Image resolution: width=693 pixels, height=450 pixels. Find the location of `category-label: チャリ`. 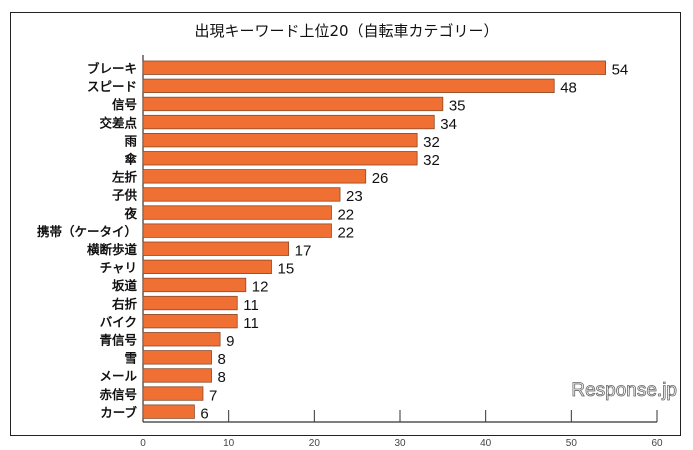

category-label: チャリ is located at coordinates (118, 267).